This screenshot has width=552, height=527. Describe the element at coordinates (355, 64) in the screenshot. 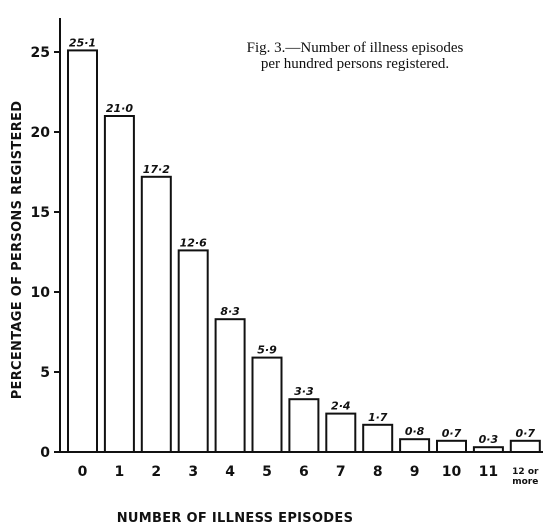

I see `chart-subtitle: per hundred persons registered.` at that location.